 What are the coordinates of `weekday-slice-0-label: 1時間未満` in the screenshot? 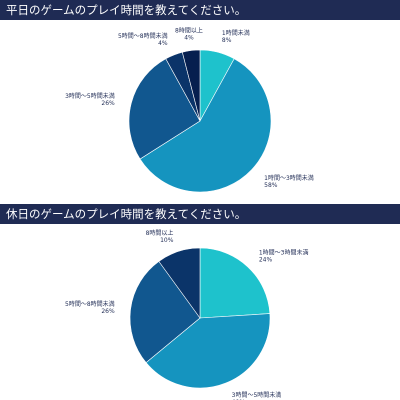 It's located at (236, 33).